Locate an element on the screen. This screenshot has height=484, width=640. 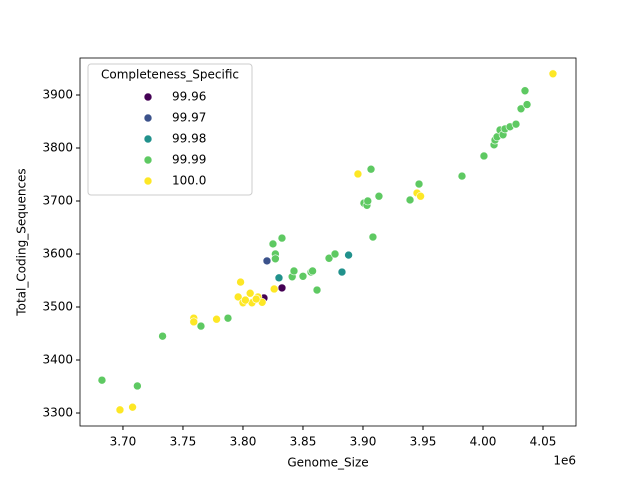
x-tick-label: 4.05 is located at coordinates (543, 442).